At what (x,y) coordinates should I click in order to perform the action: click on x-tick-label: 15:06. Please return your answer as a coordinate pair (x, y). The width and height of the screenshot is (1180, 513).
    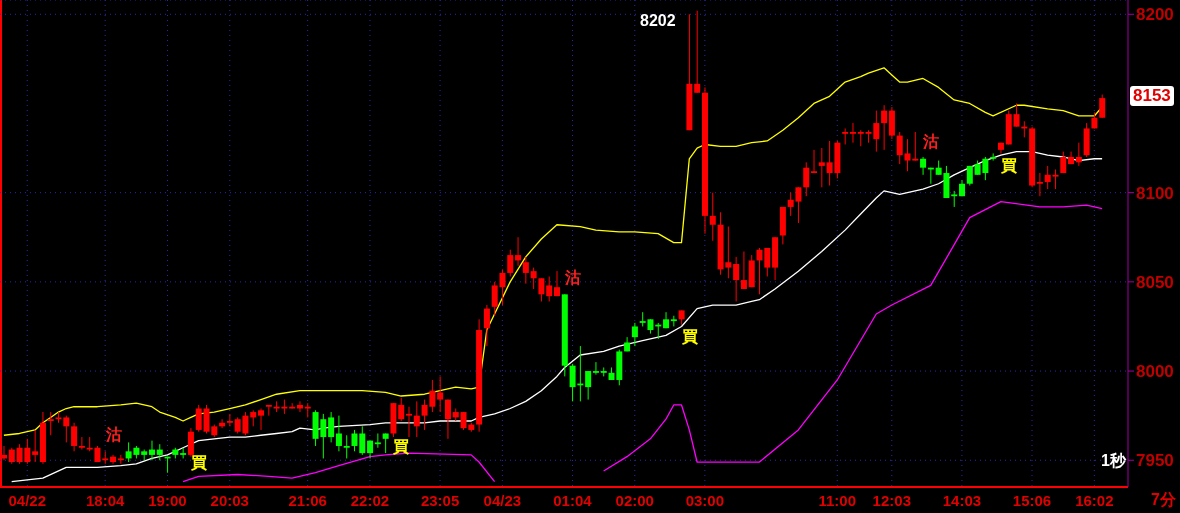
    Looking at the image, I should click on (1032, 500).